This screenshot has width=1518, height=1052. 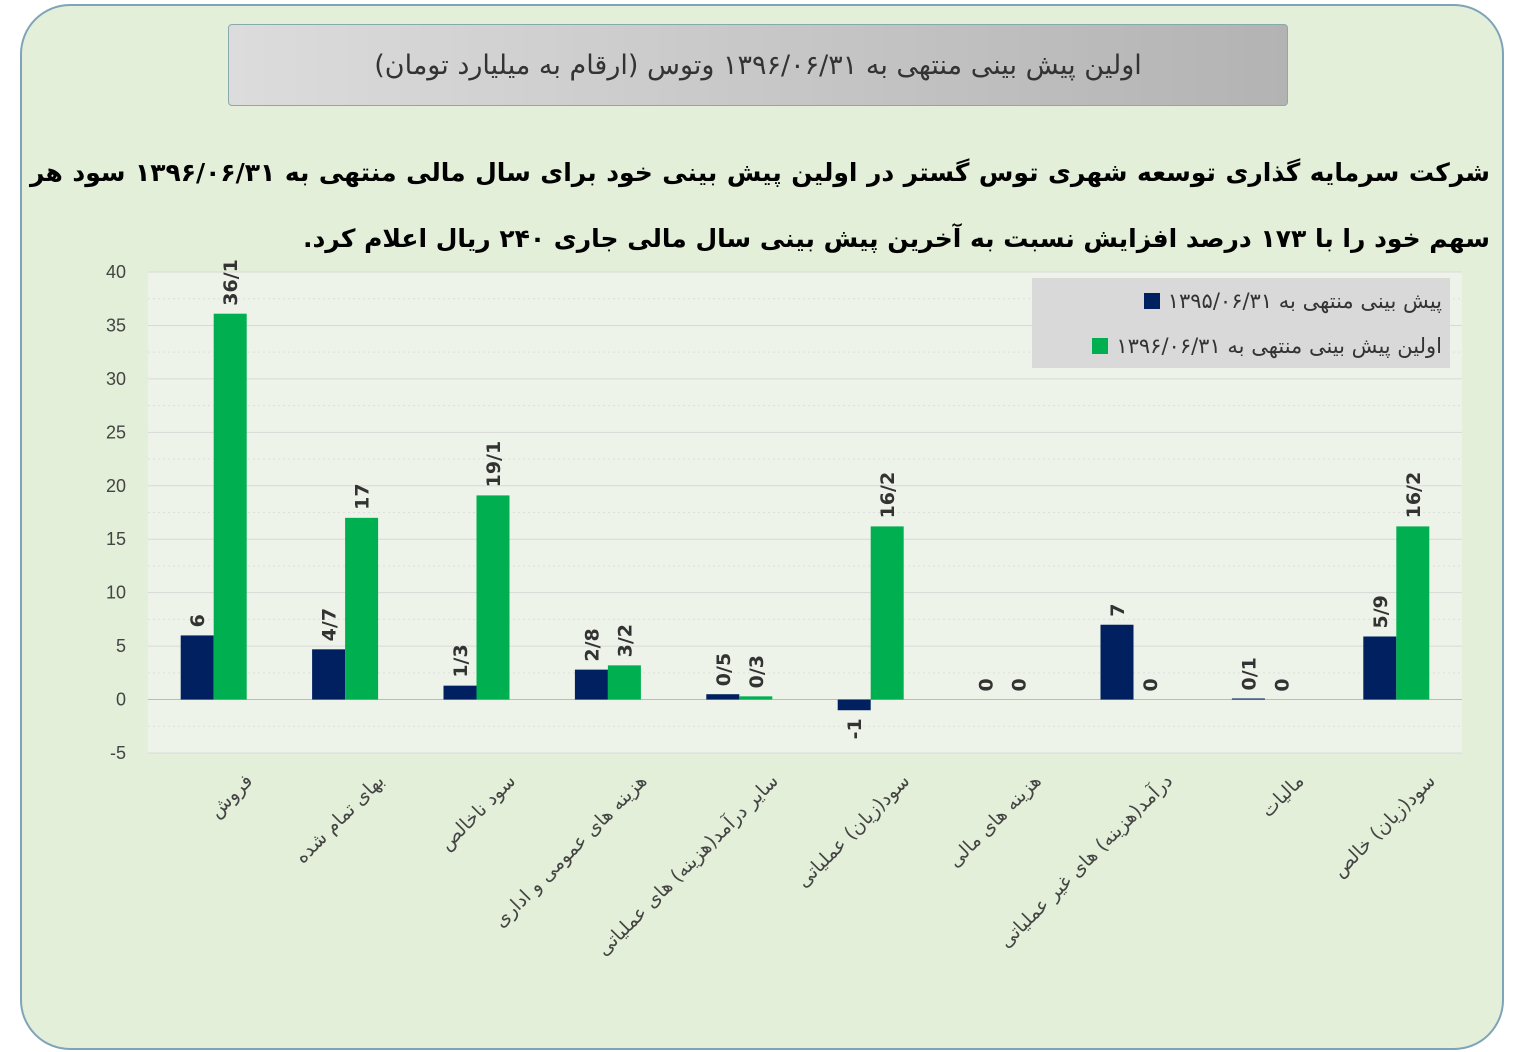 I want to click on y-tick-label: -5, so click(x=118, y=753).